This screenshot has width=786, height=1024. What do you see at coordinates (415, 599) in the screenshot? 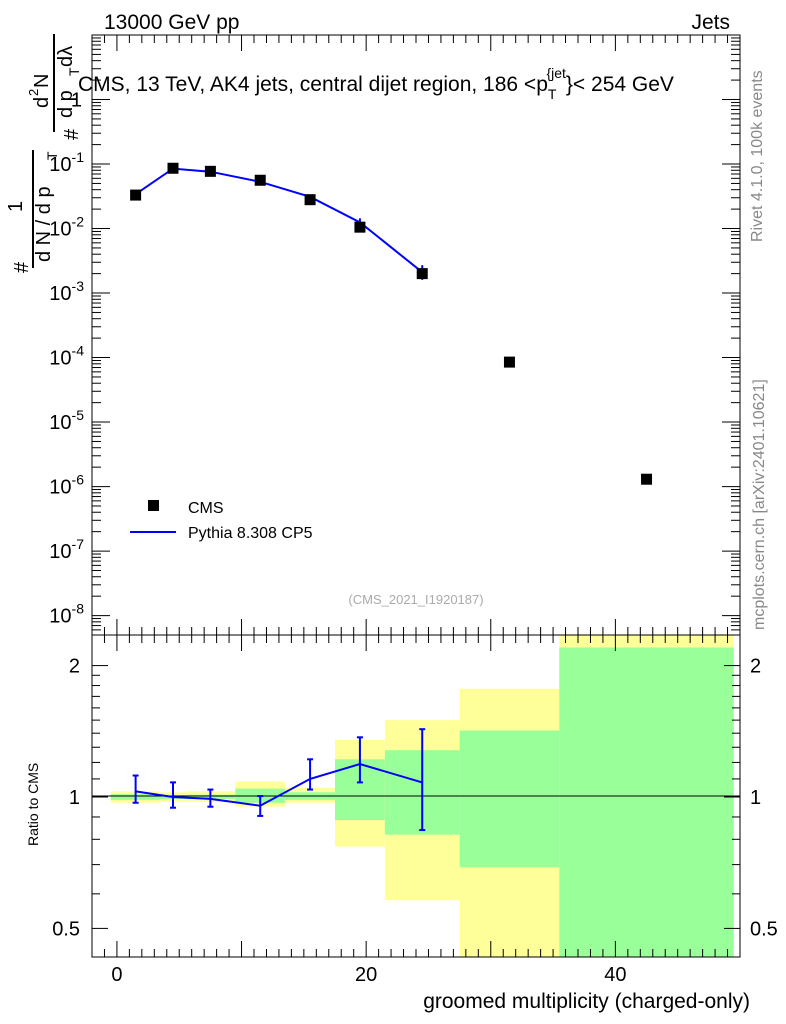
I see `analysis-watermark: (CMS_2021_I1920187)` at bounding box center [415, 599].